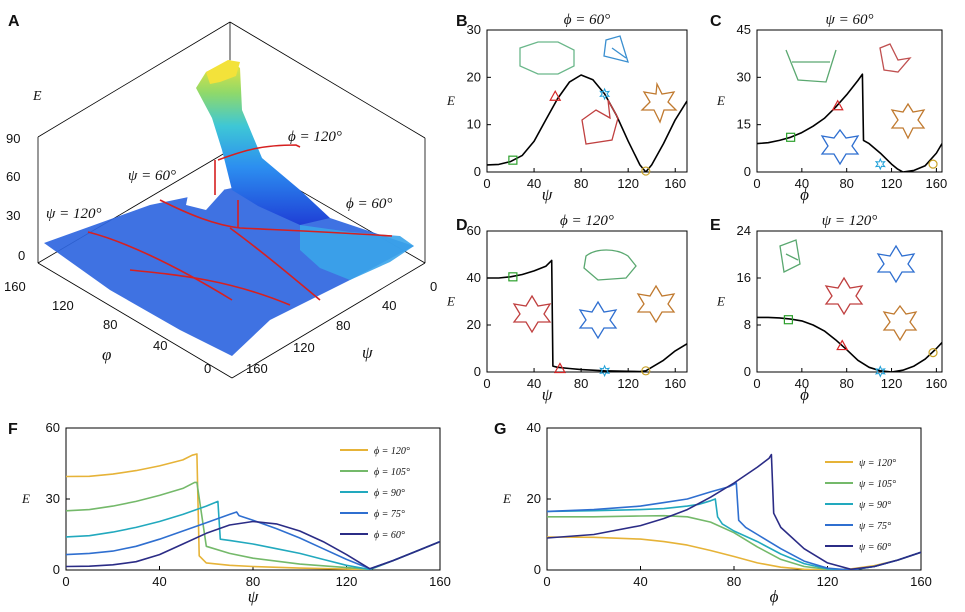 The image size is (965, 612). Describe the element at coordinates (13, 429) in the screenshot. I see `panel-f-label: F` at that location.